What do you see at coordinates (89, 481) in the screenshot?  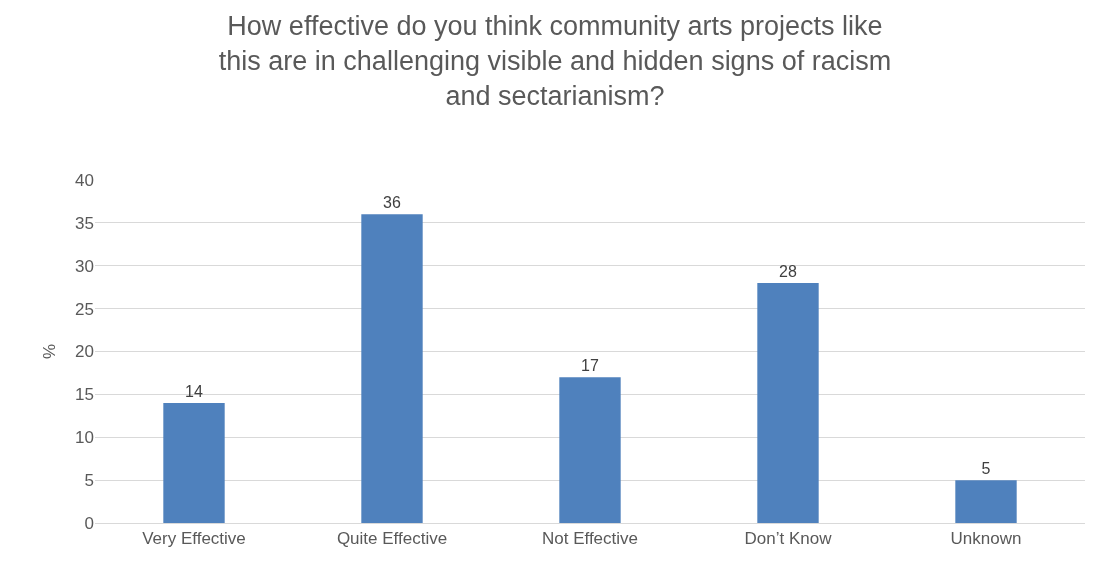 I see `y-tick-label: 5` at bounding box center [89, 481].